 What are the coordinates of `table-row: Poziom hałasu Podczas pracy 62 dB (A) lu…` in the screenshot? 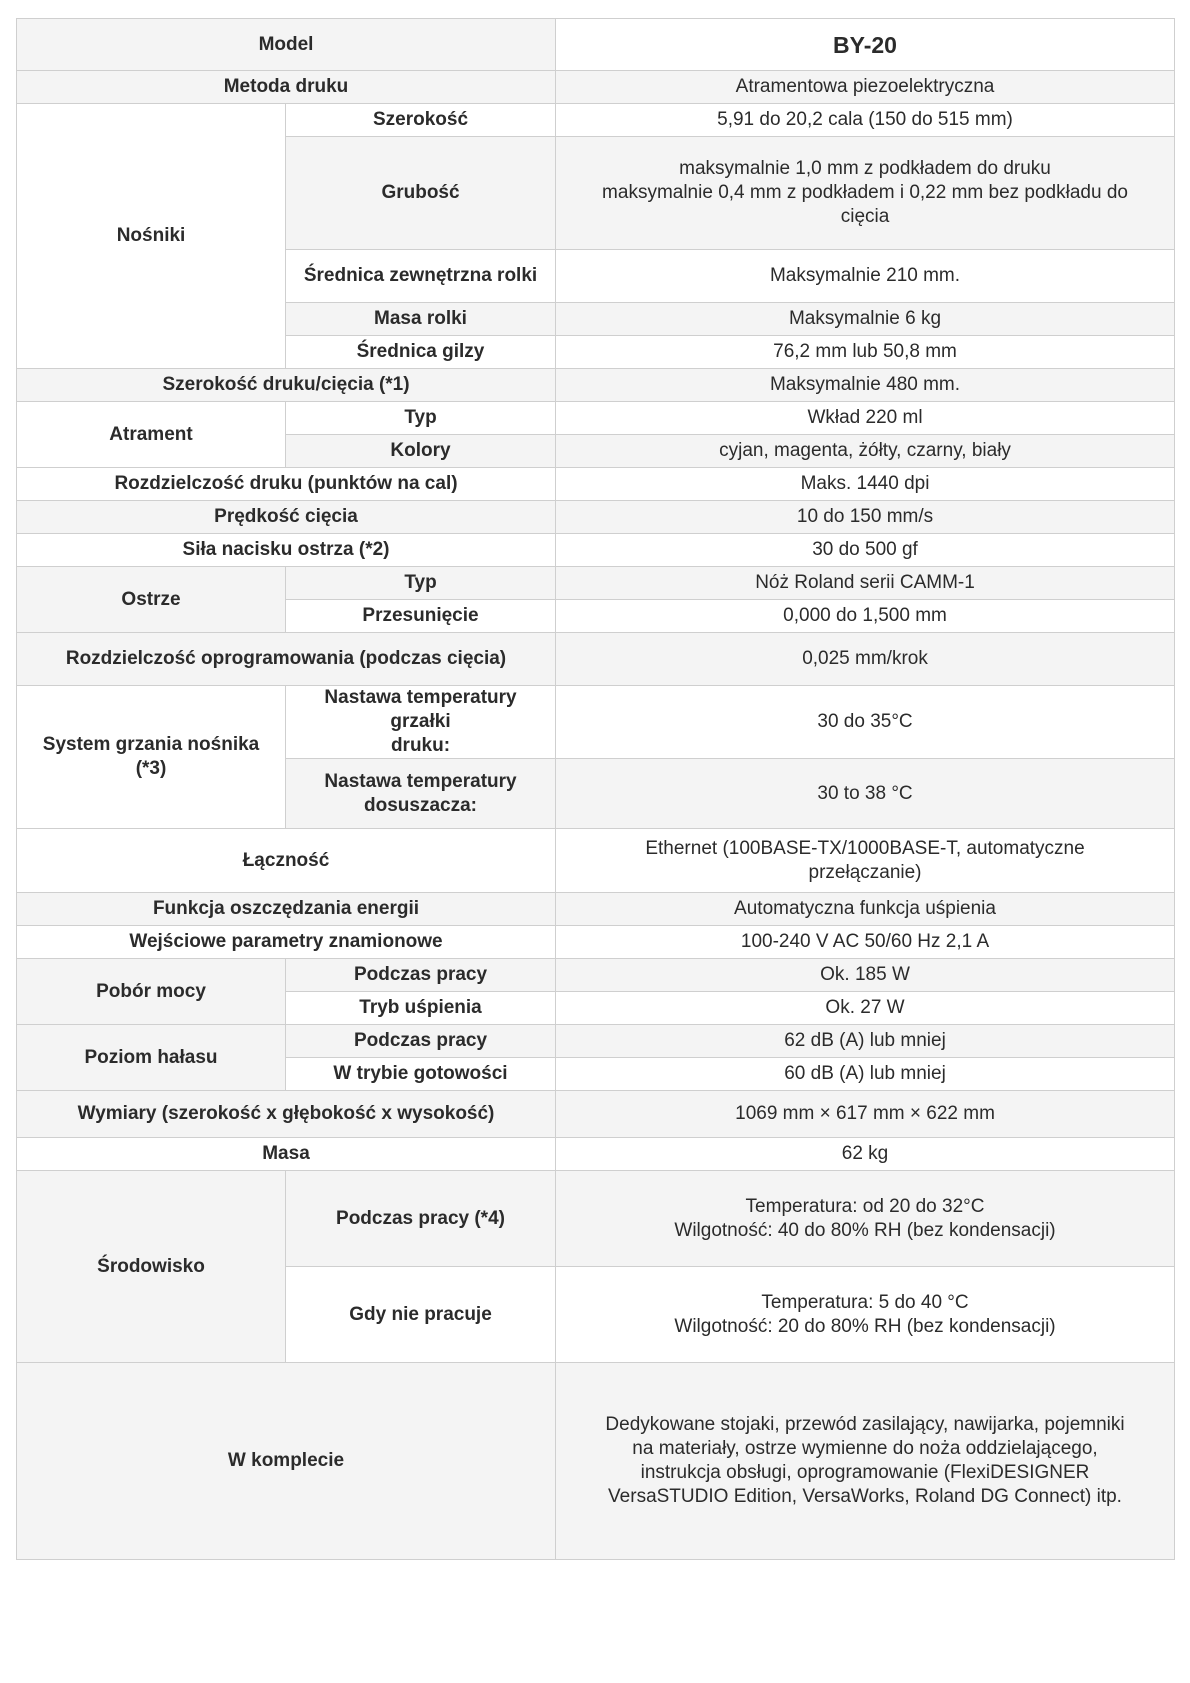 It's located at (596, 1057).